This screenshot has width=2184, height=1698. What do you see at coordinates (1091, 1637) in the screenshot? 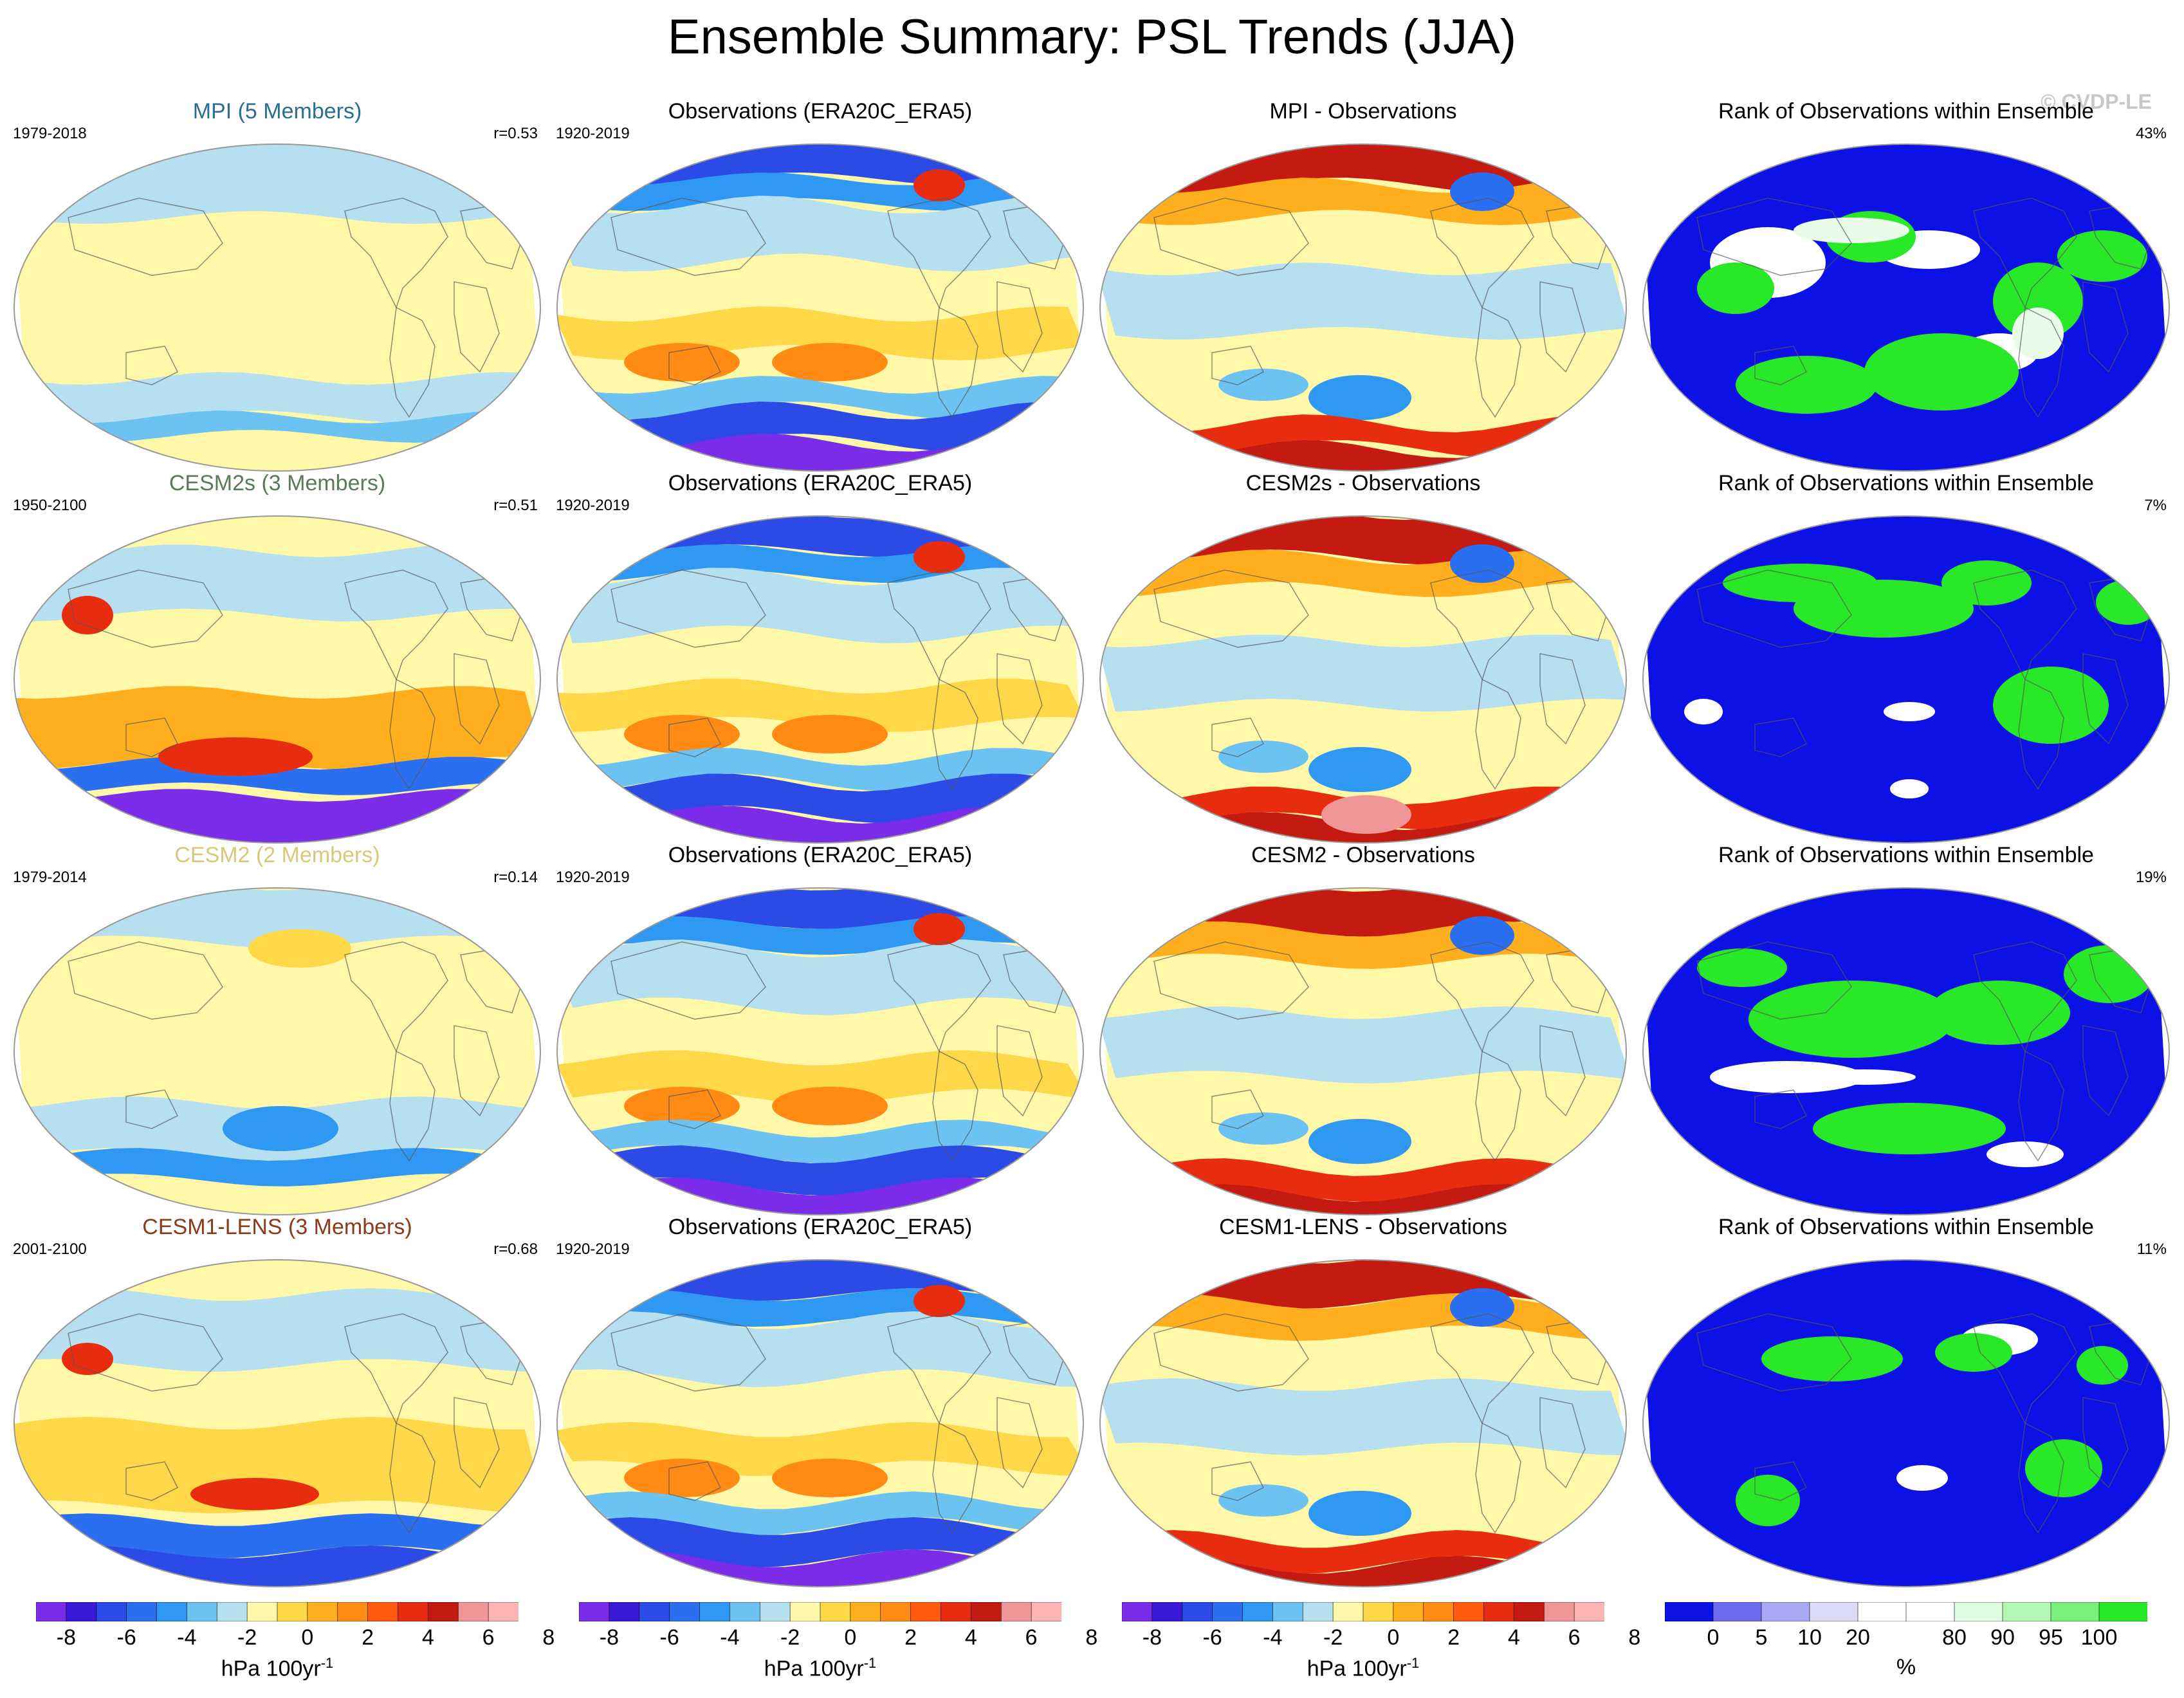
I see `colorbar-tick-label: 8` at bounding box center [1091, 1637].